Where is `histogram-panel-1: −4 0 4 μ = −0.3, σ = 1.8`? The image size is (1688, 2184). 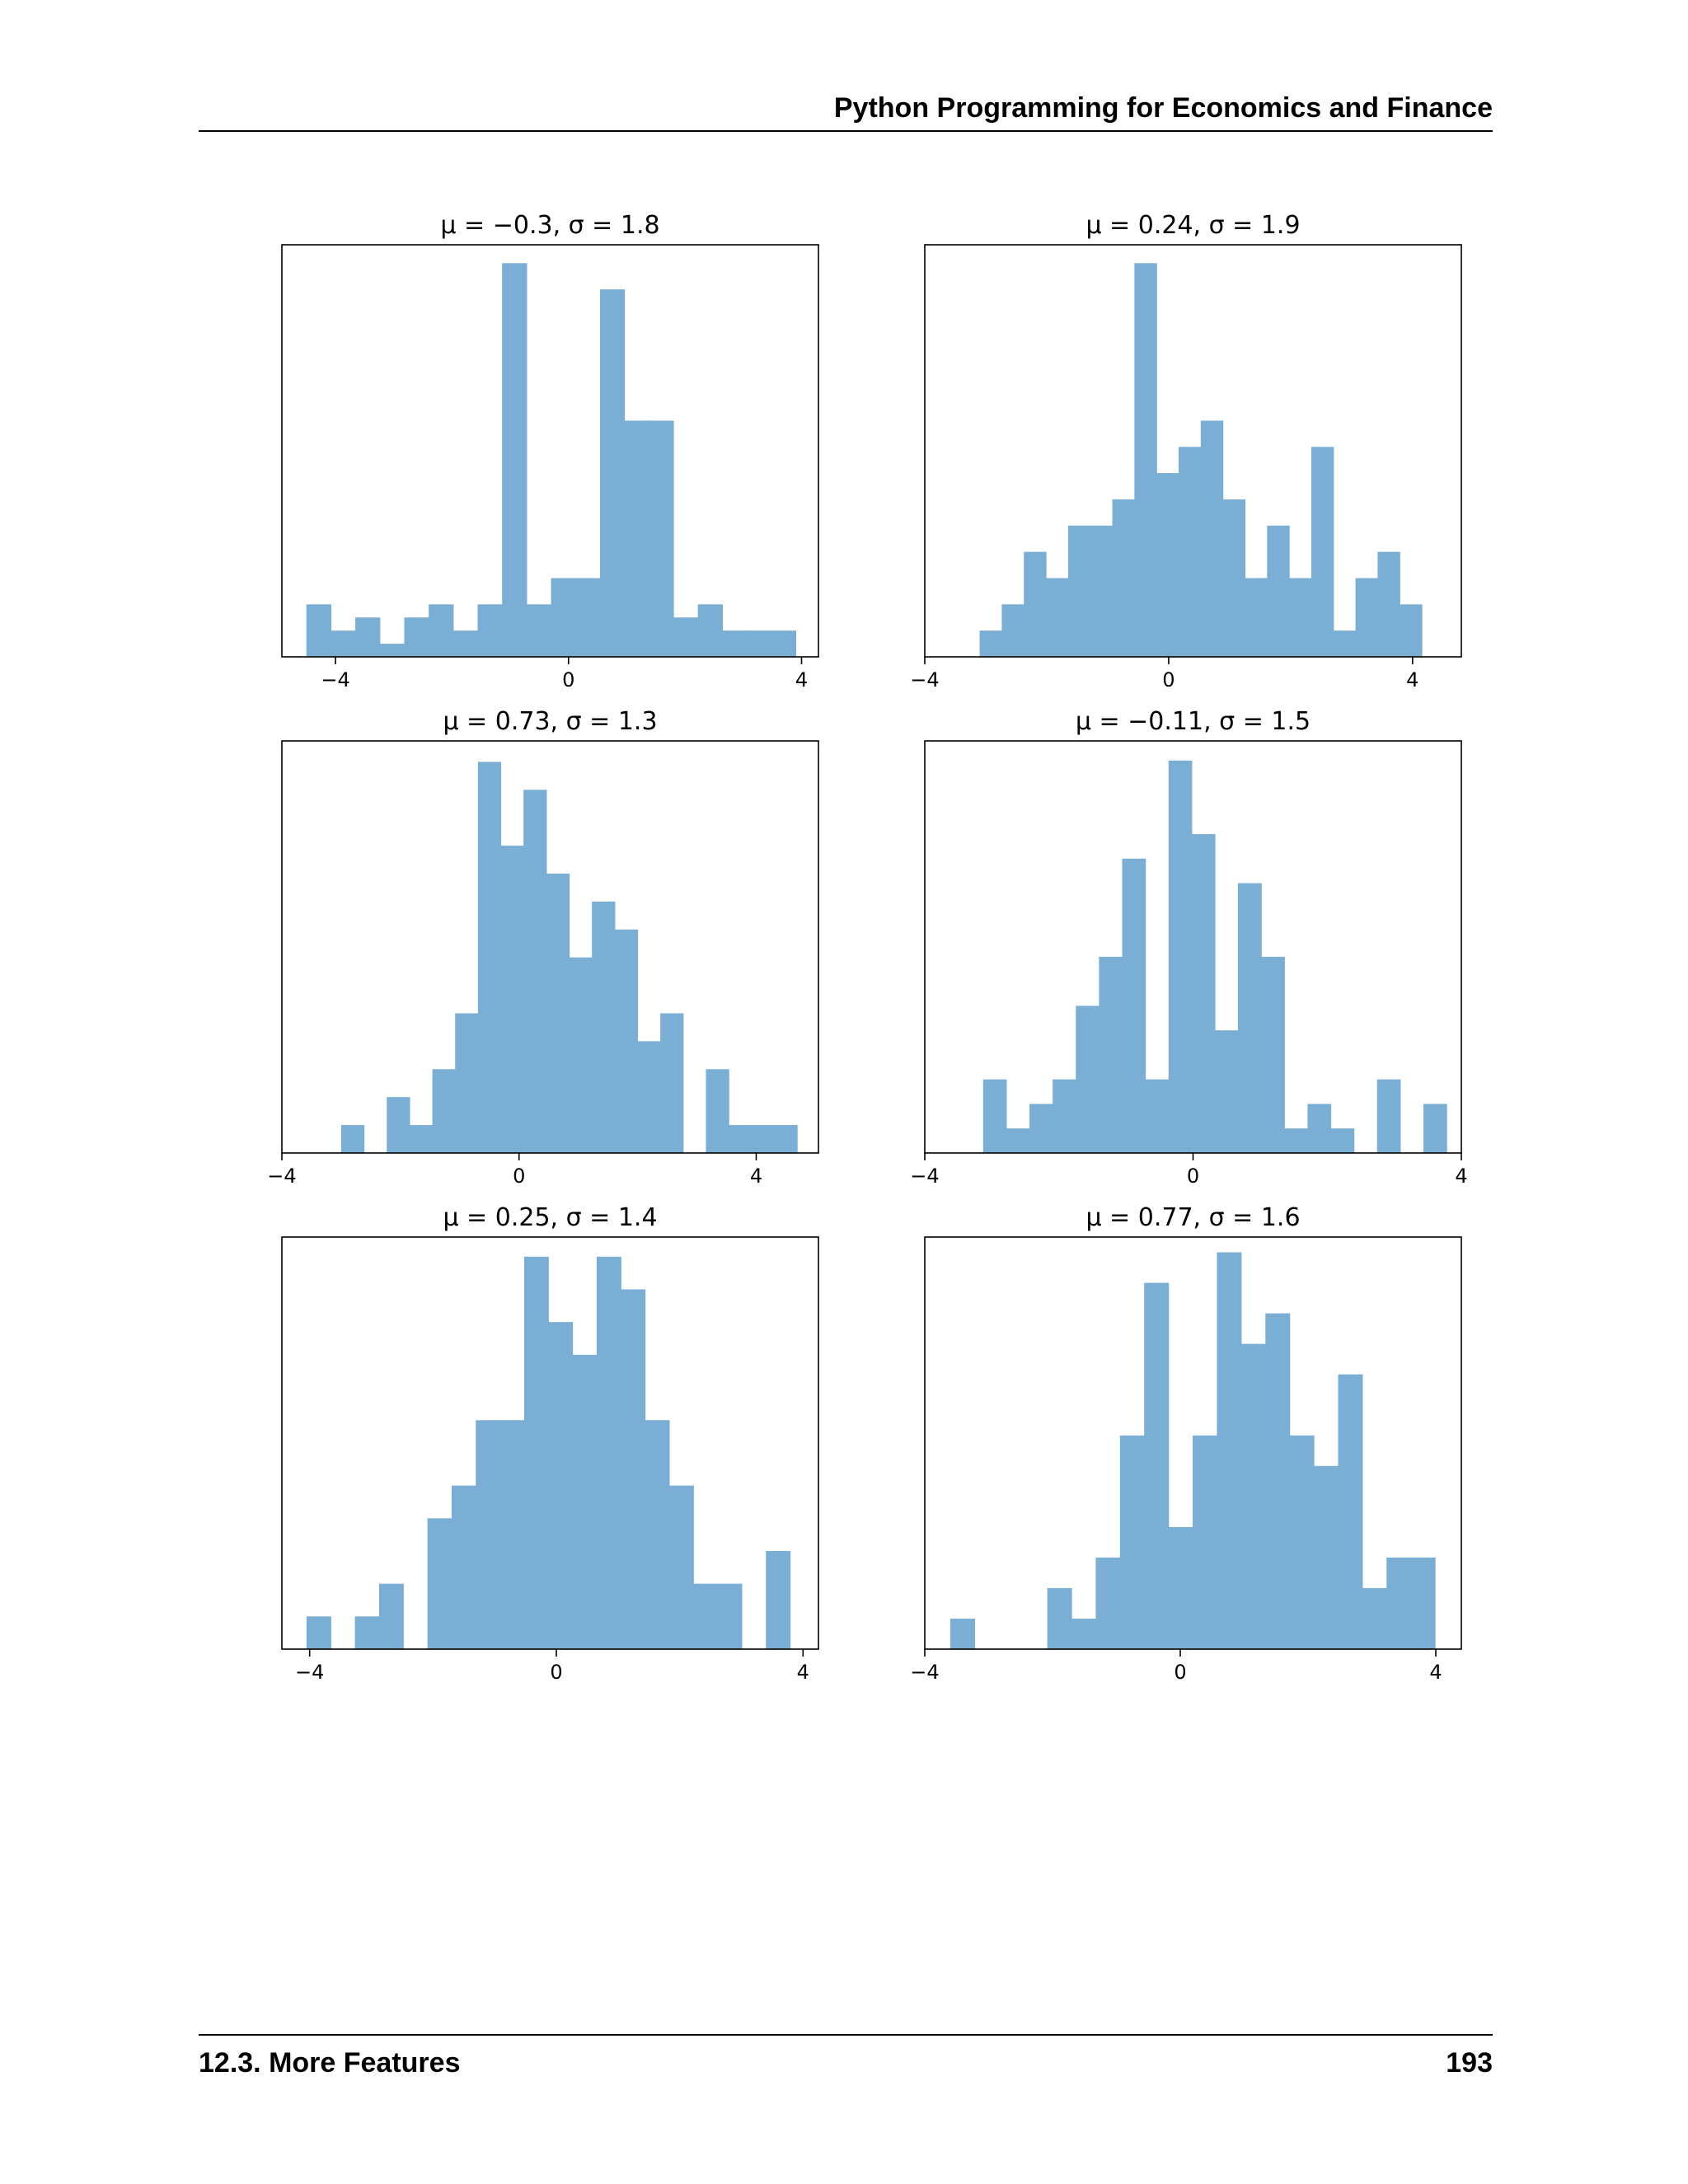 histogram-panel-1: −4 0 4 μ = −0.3, σ = 1.8 is located at coordinates (550, 451).